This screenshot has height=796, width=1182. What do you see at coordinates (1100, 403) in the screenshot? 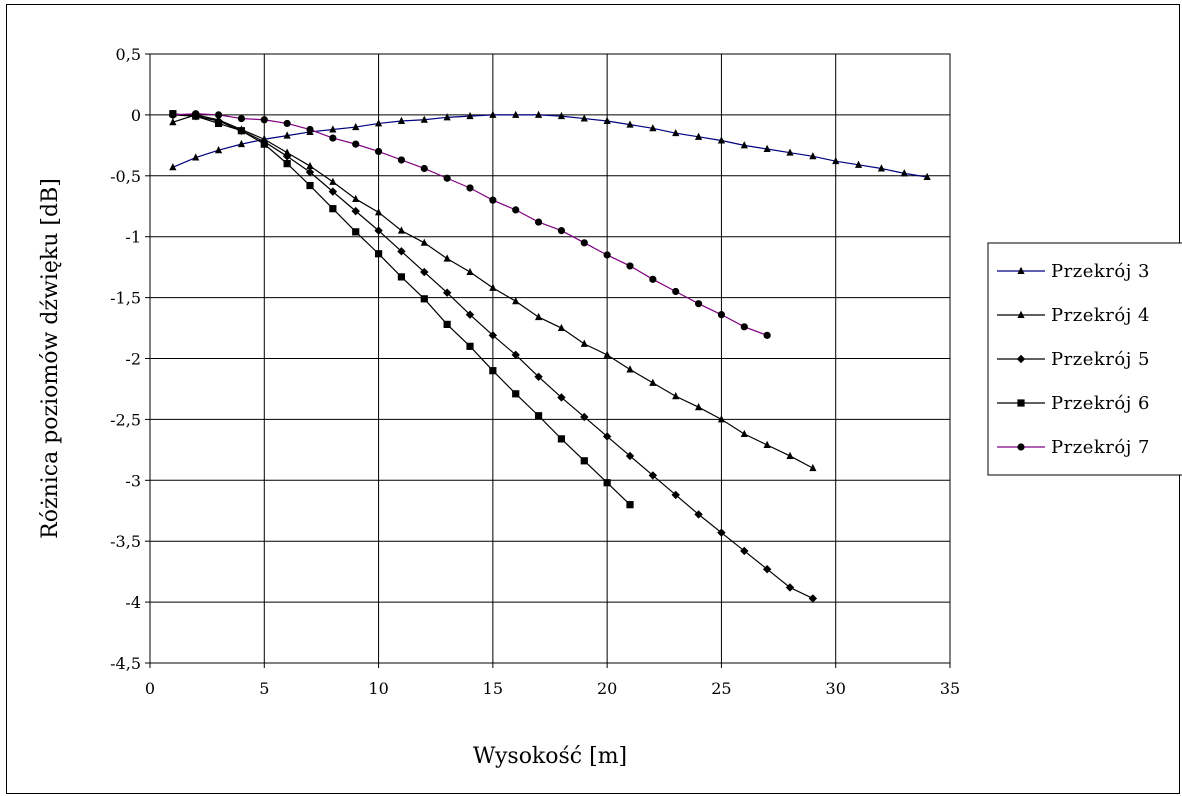
I see `legend-label: Przekrój 6` at bounding box center [1100, 403].